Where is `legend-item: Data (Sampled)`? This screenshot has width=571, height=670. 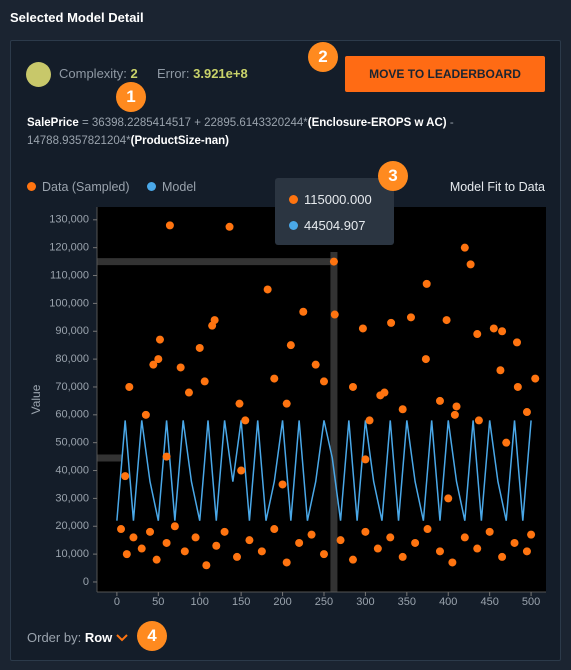
legend-item: Data (Sampled) is located at coordinates (78, 187).